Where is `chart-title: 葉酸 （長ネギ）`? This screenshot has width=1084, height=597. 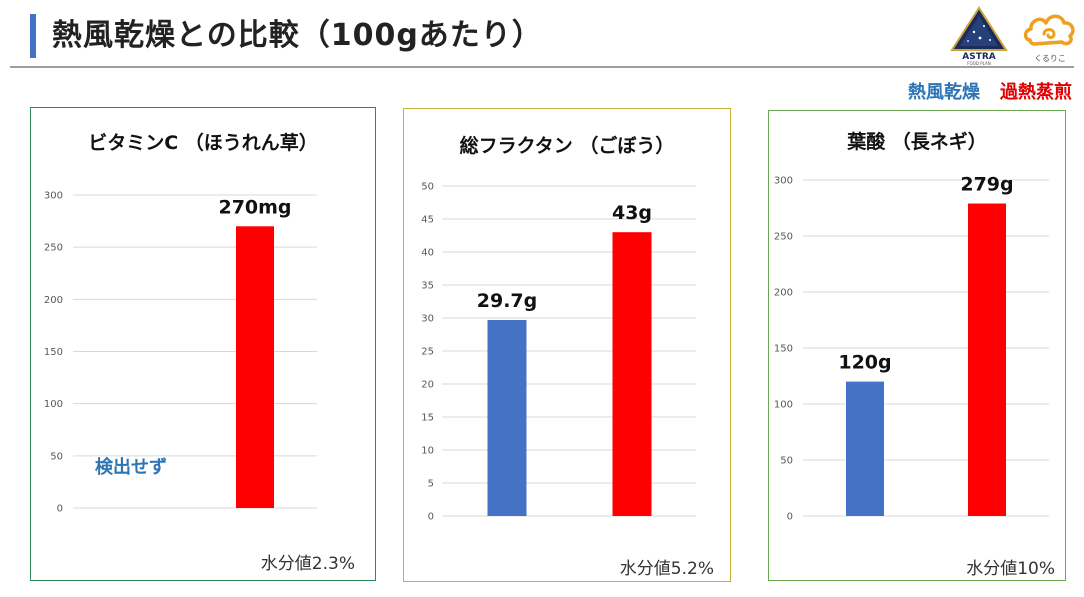
chart-title: 葉酸 （長ネギ） is located at coordinates (917, 142).